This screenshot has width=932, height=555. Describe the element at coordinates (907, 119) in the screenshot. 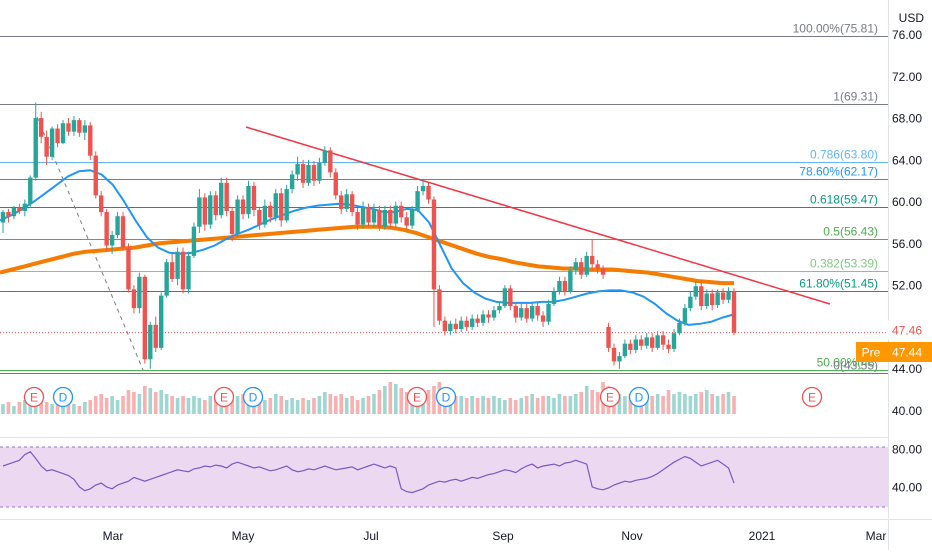

I see `price-axis-tick: 68.00` at that location.